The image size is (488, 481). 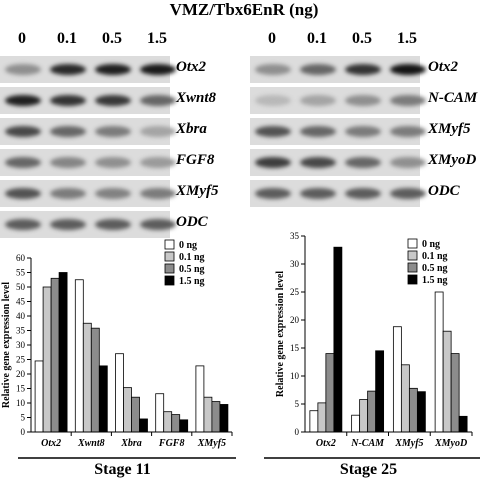 I want to click on x-tick-label: FGF8, so click(x=171, y=443).